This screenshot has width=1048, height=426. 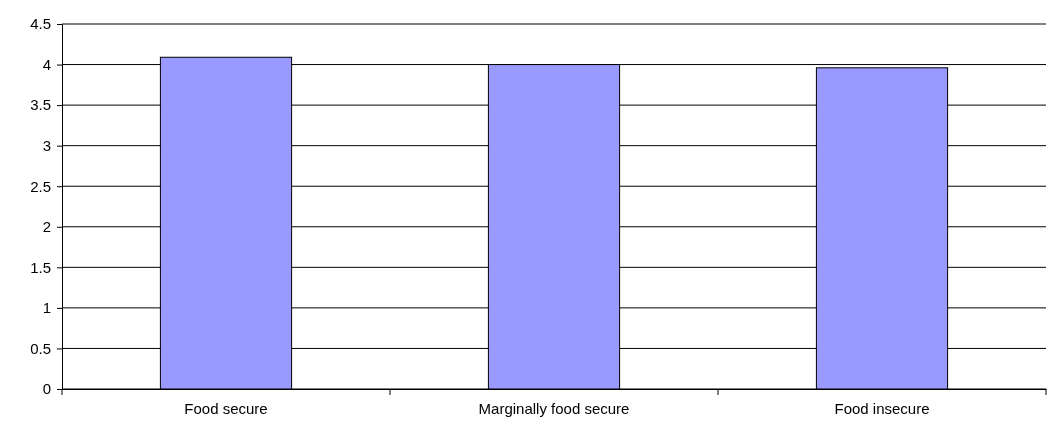 What do you see at coordinates (46, 64) in the screenshot?
I see `y-tick-label: 4` at bounding box center [46, 64].